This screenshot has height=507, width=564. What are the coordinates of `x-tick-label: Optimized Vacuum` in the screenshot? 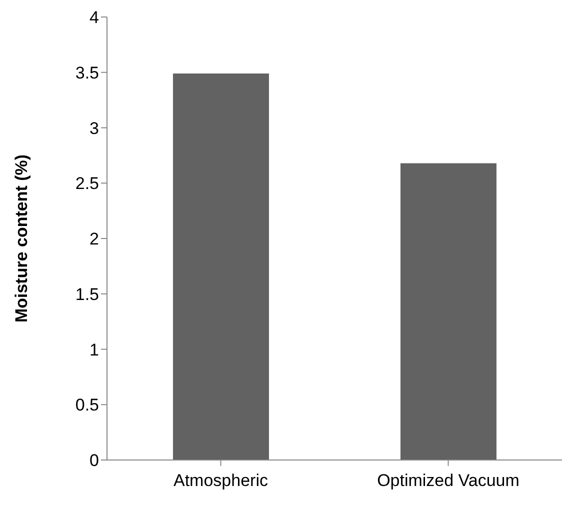 It's located at (448, 480).